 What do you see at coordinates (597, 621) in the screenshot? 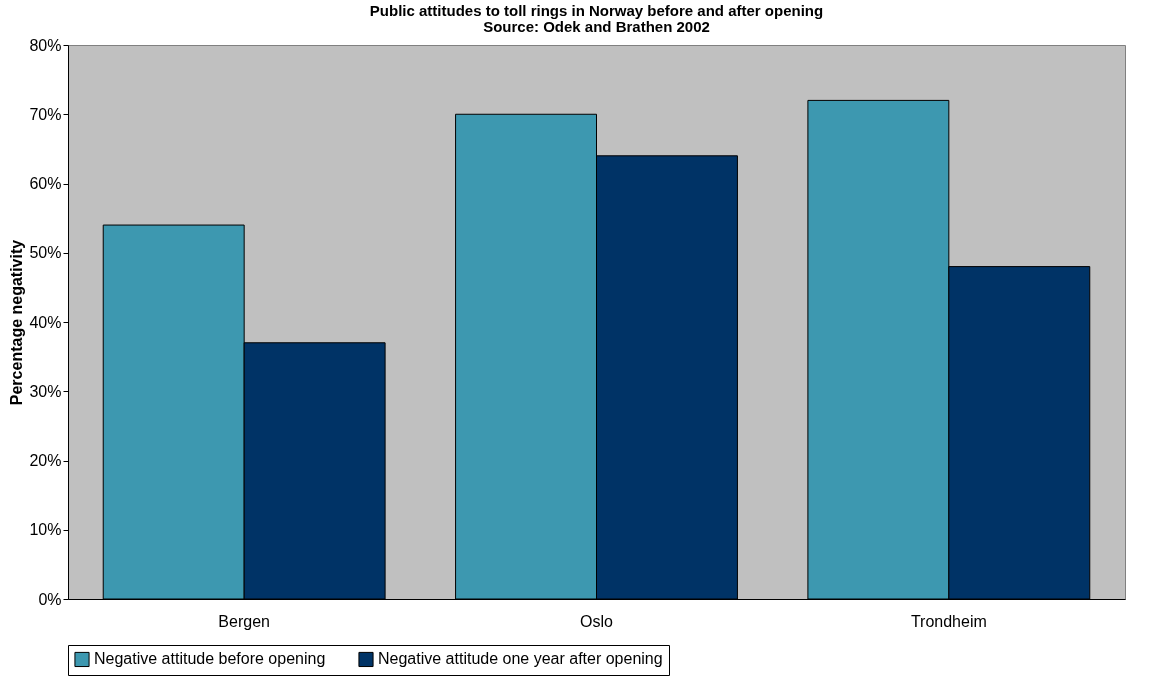
I see `x-tick-label: Oslo` at bounding box center [597, 621].